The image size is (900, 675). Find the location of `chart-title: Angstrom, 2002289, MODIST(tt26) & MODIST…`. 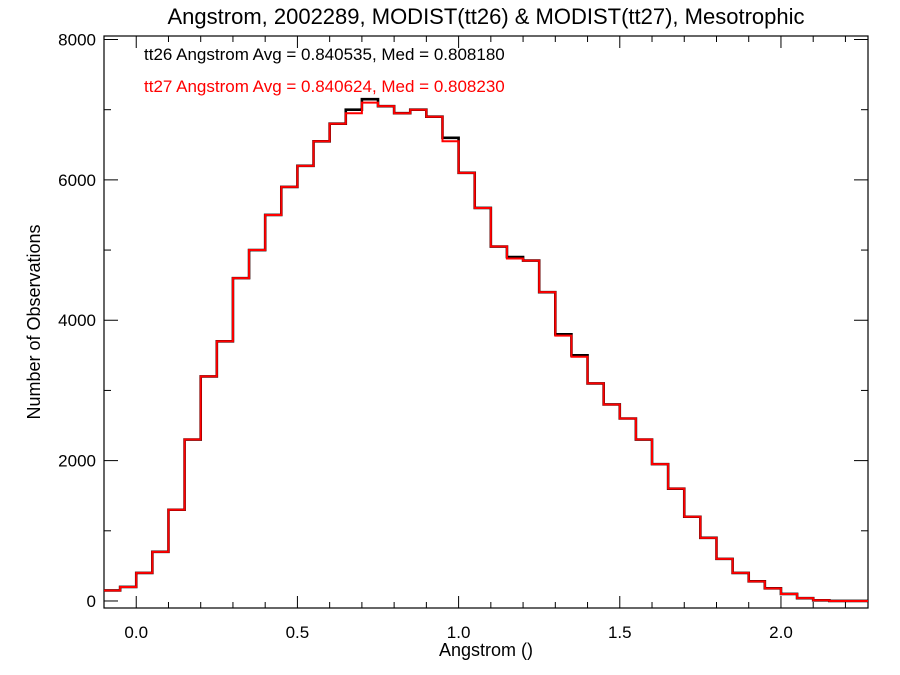

chart-title: Angstrom, 2002289, MODIST(tt26) & MODIST… is located at coordinates (486, 16).